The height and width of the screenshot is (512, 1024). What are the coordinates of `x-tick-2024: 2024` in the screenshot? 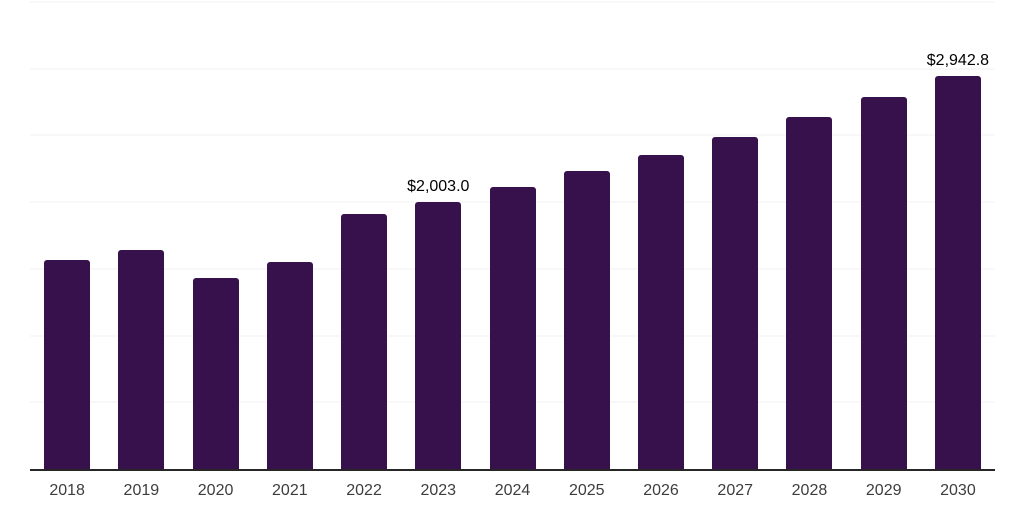 It's located at (512, 490).